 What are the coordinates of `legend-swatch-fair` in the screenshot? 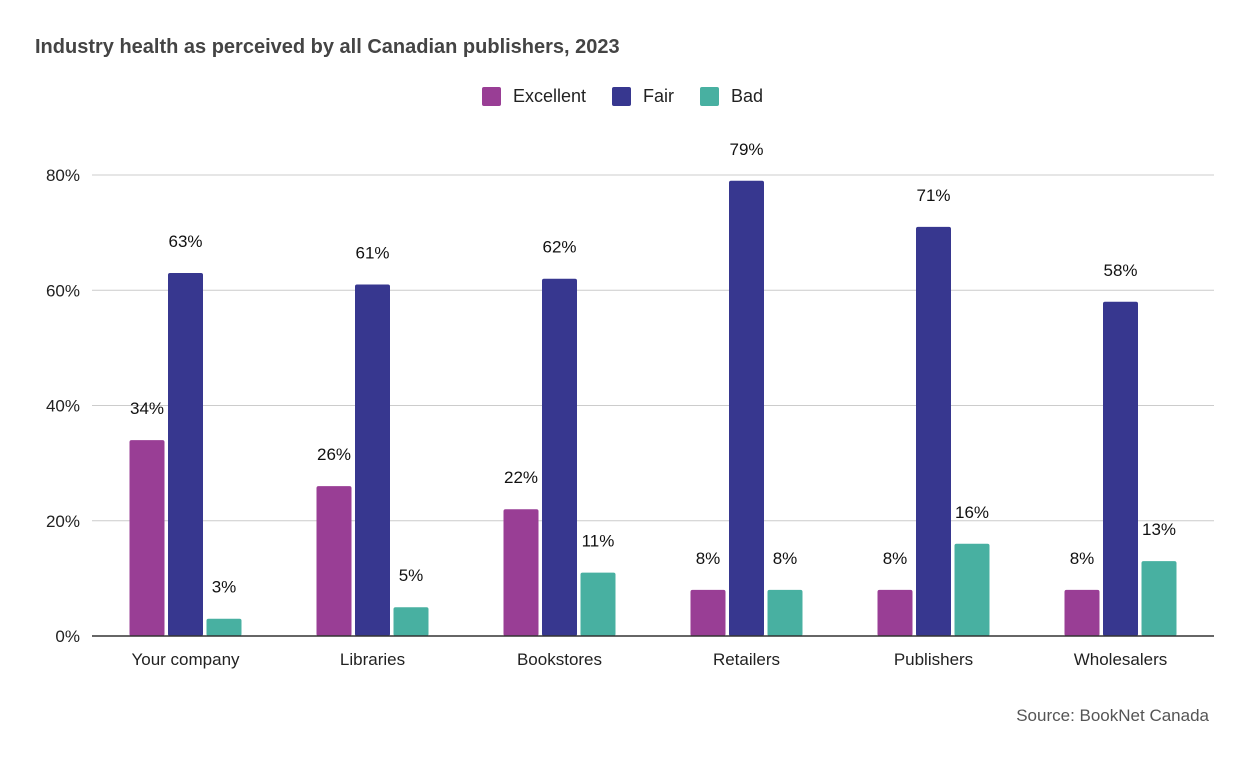 It's located at (621, 96).